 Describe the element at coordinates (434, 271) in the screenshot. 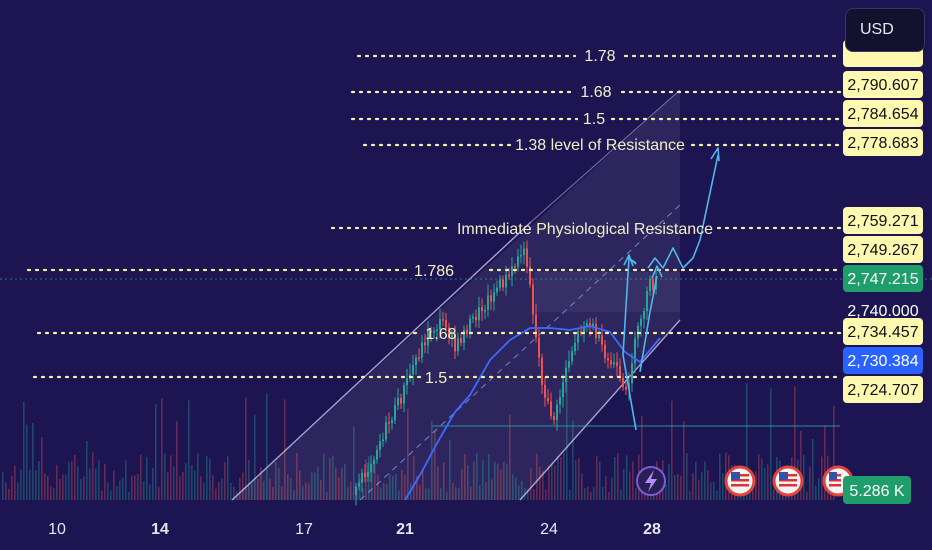

I see `fib-label-1786: 1.786` at that location.